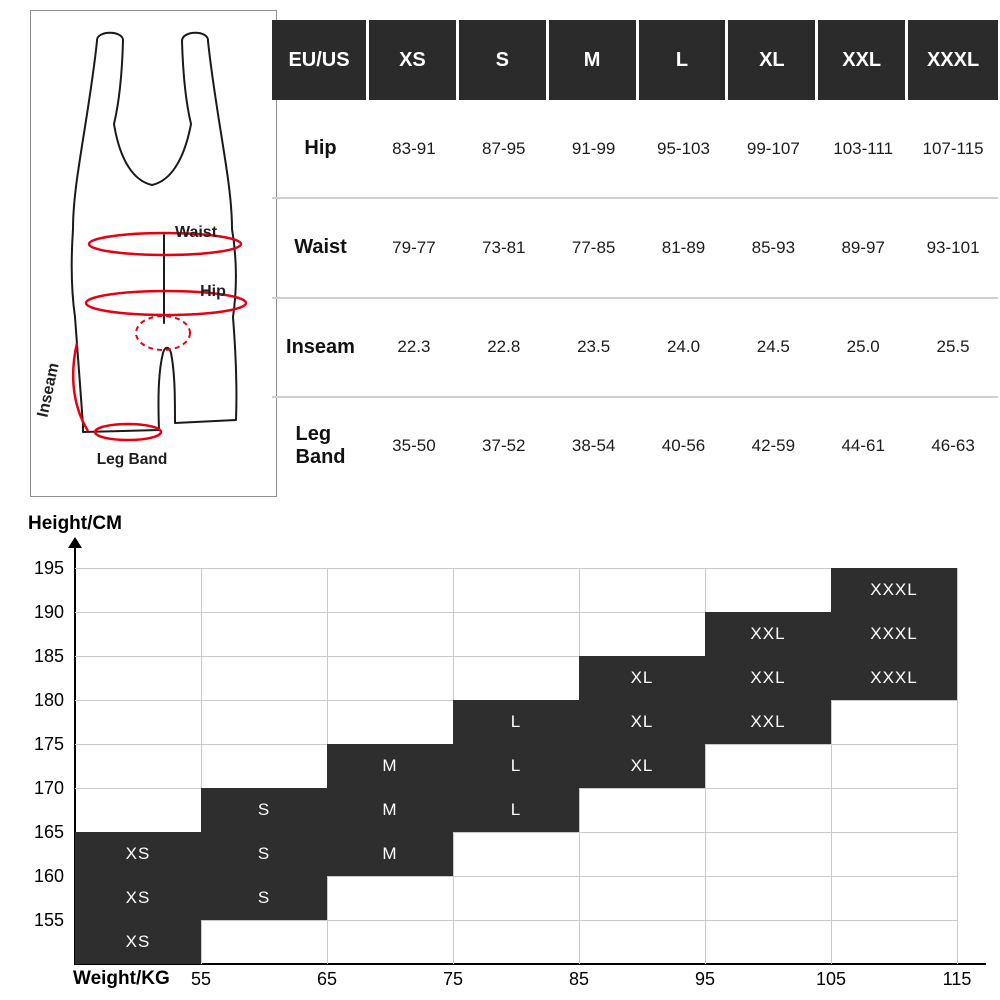 This screenshot has height=1000, width=1000. What do you see at coordinates (75, 523) in the screenshot?
I see `y-axis-title: Height/CM` at bounding box center [75, 523].